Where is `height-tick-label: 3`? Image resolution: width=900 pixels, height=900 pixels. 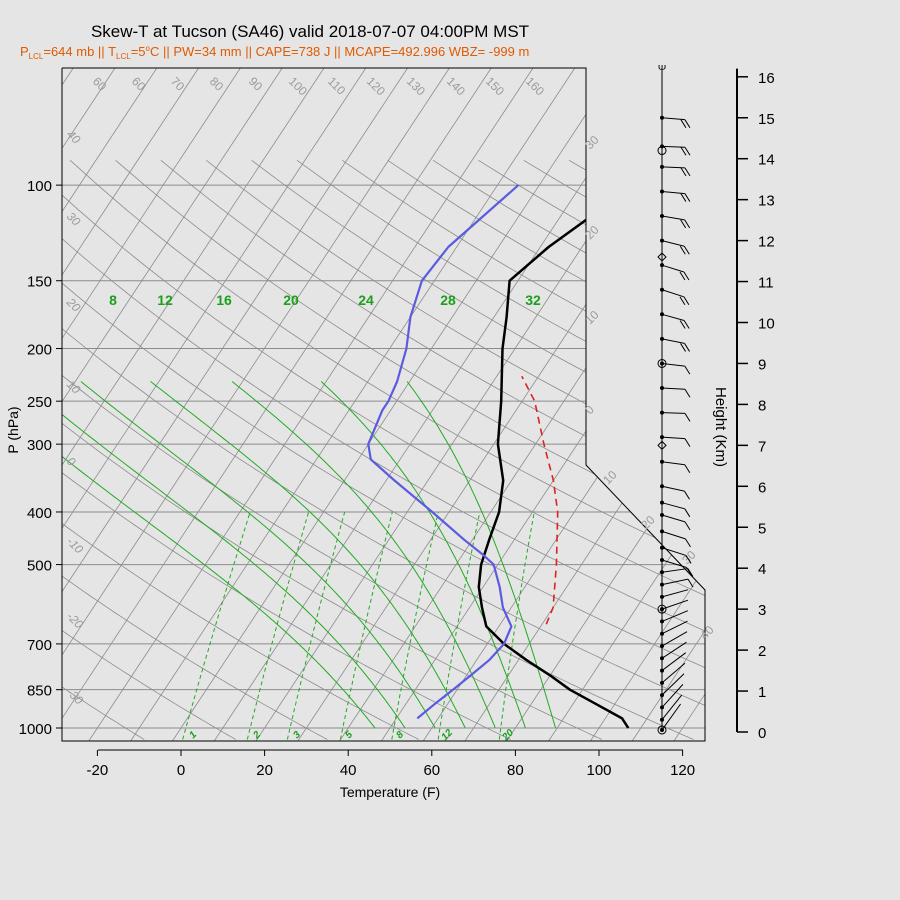
height-tick-label: 3 is located at coordinates (762, 610).